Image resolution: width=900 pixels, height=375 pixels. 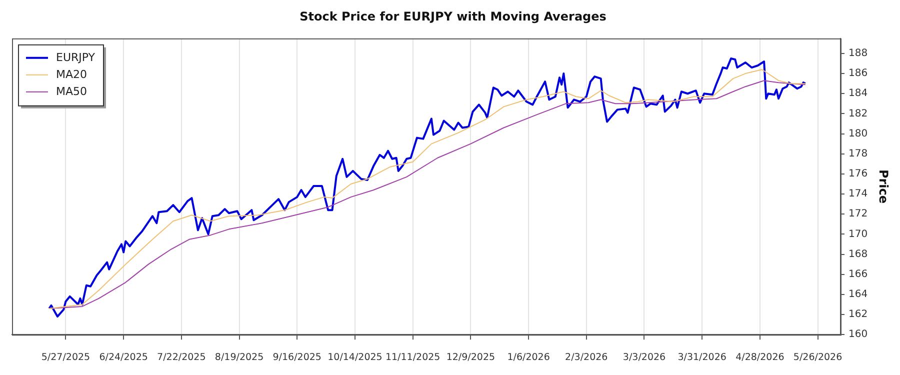 I want to click on legend-label: MA50, so click(x=72, y=91).